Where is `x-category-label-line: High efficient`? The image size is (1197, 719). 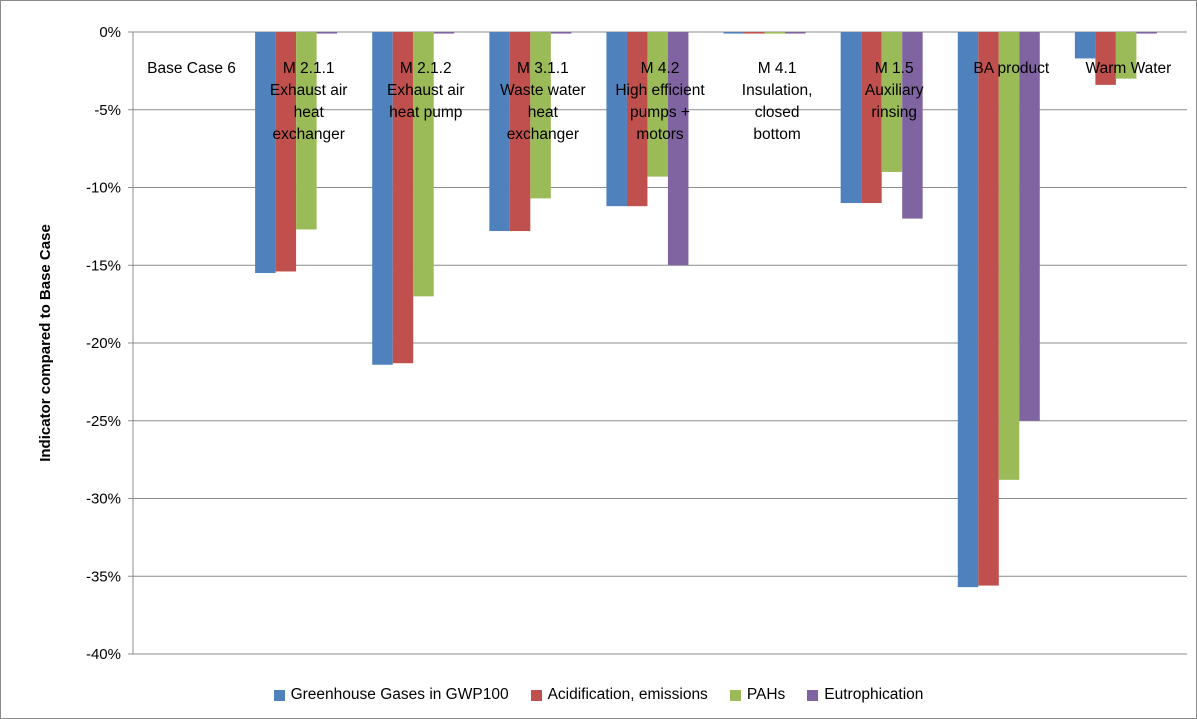 x-category-label-line: High efficient is located at coordinates (660, 90).